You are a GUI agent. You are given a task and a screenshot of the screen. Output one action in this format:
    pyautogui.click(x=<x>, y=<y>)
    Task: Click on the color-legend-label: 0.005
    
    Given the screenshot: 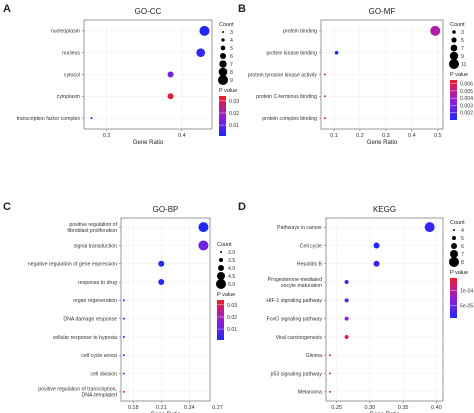 What is the action you would take?
    pyautogui.click(x=466, y=92)
    